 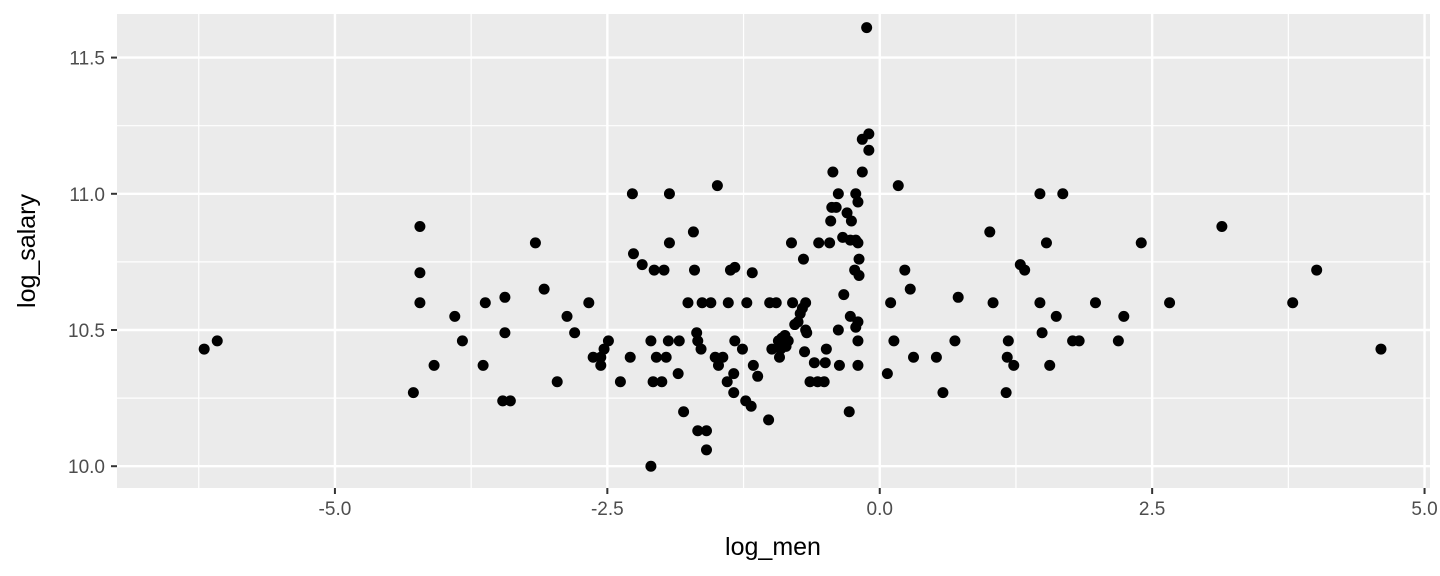 I want to click on x-axis-title: log_men, so click(x=773, y=547).